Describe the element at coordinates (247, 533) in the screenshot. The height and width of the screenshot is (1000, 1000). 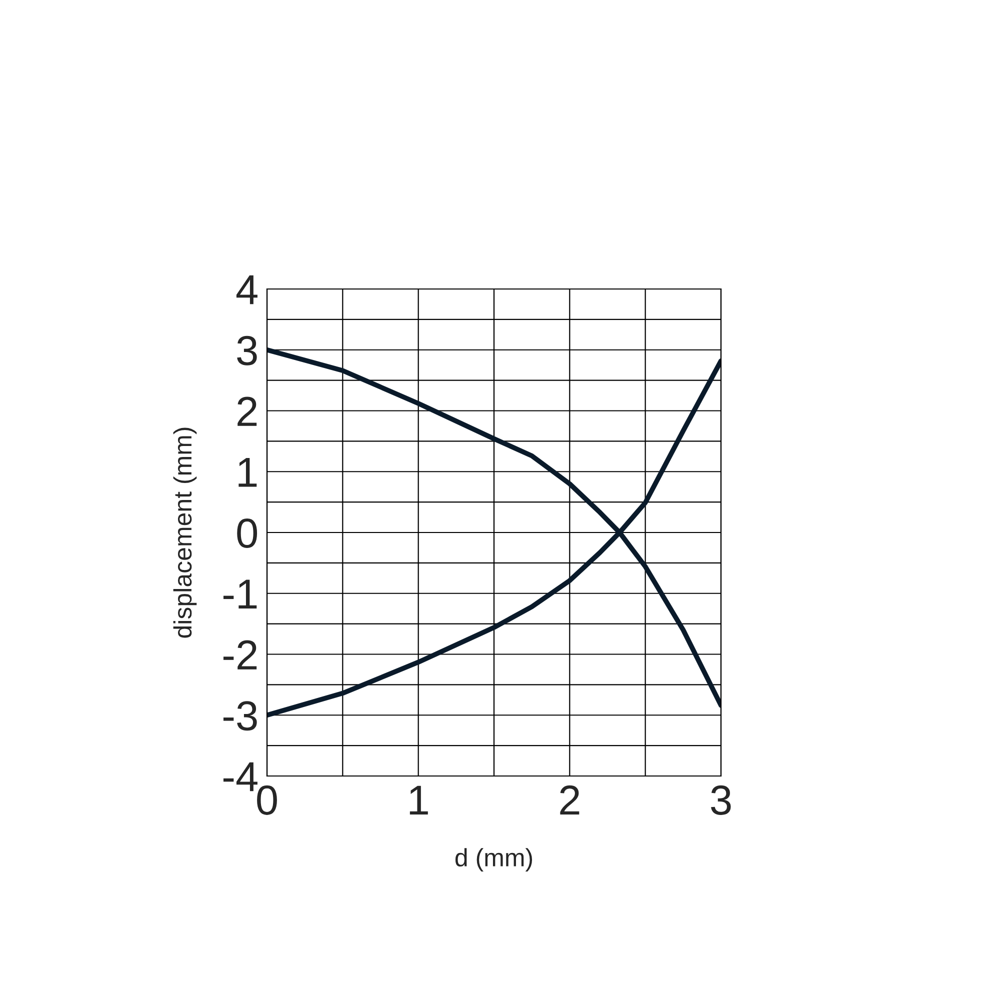
I see `y-tick-label: 0` at that location.